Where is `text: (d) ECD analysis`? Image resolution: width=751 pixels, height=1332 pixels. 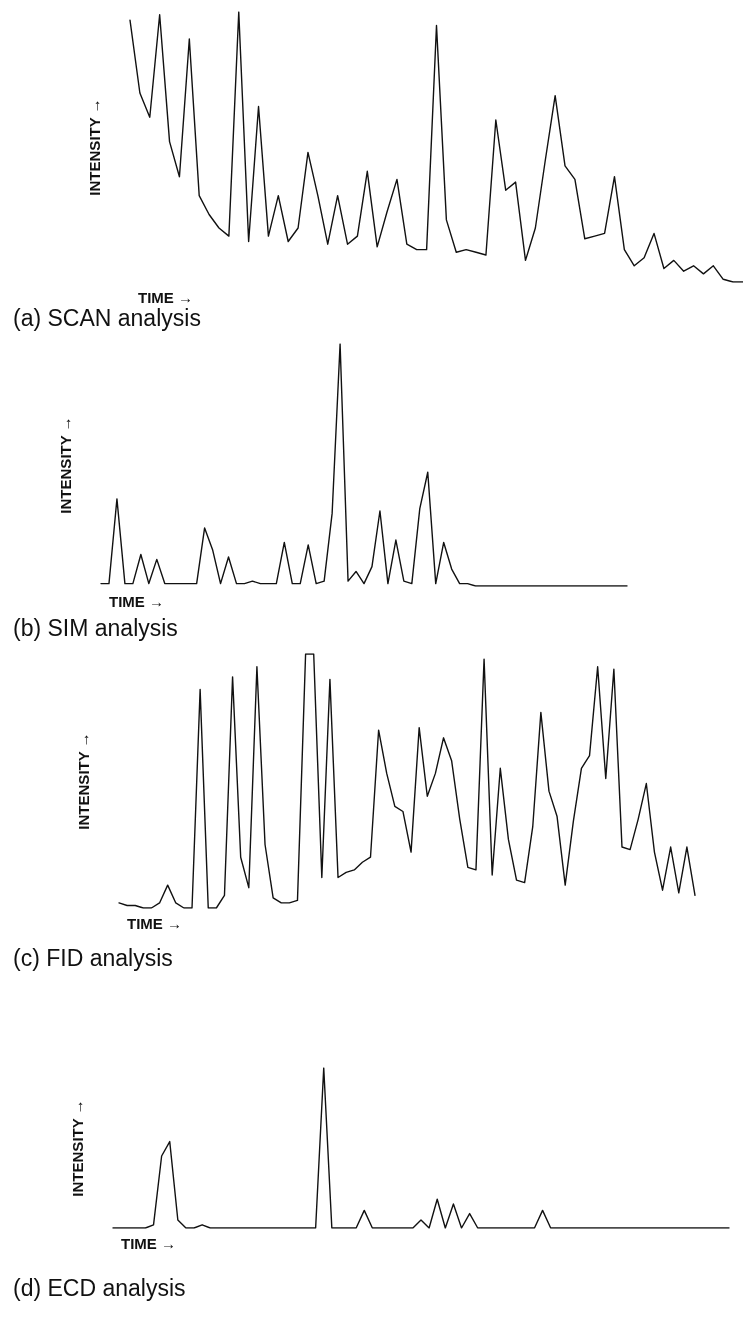 text: (d) ECD analysis is located at coordinates (99, 1287).